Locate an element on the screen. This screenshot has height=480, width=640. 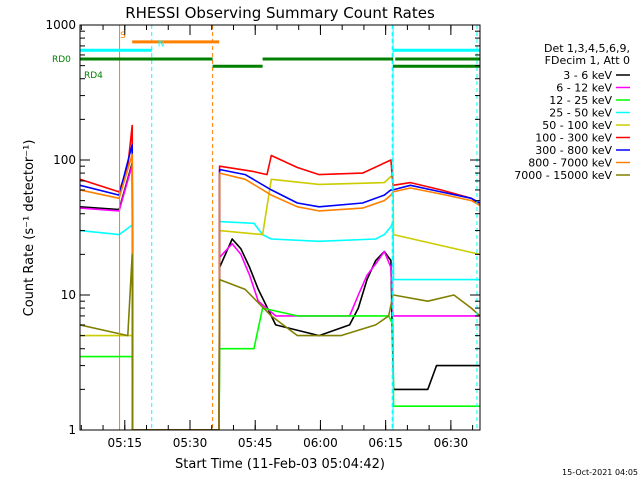
x-tick-label: 06:15 is located at coordinates (385, 443).